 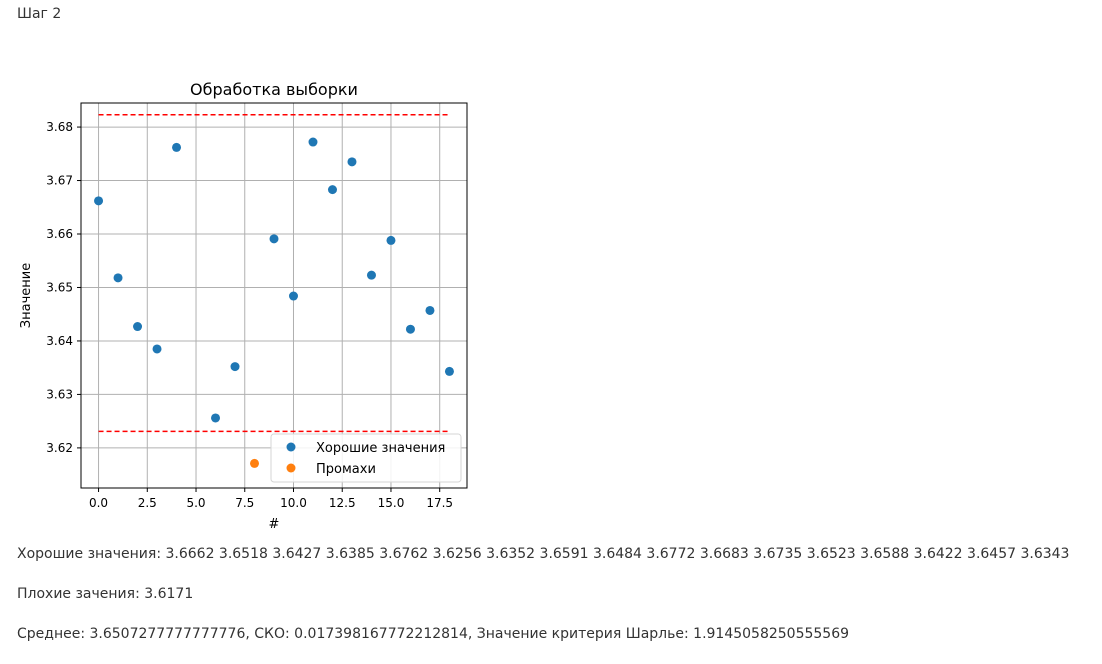 I want to click on y-tick-label: 3.62, so click(x=59, y=448).